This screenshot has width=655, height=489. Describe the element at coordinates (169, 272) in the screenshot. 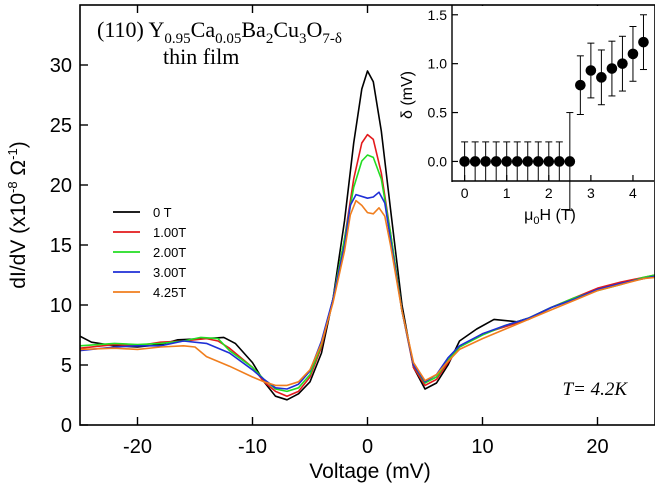

I see `legend-label-3: 3.00T` at that location.